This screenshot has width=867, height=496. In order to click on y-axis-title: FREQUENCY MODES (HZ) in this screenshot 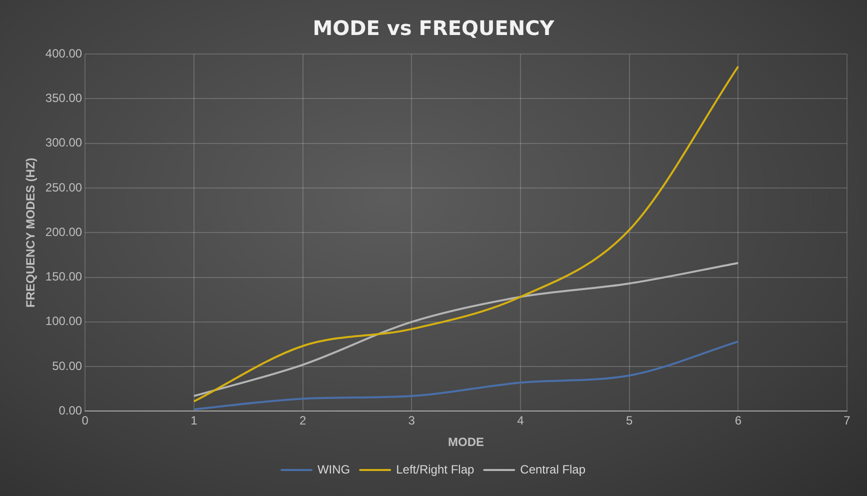, I will do `click(31, 233)`.